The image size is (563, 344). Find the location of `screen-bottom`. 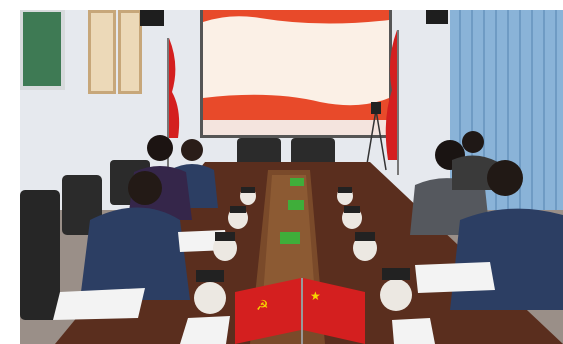

screen-bottom is located at coordinates (296, 127).